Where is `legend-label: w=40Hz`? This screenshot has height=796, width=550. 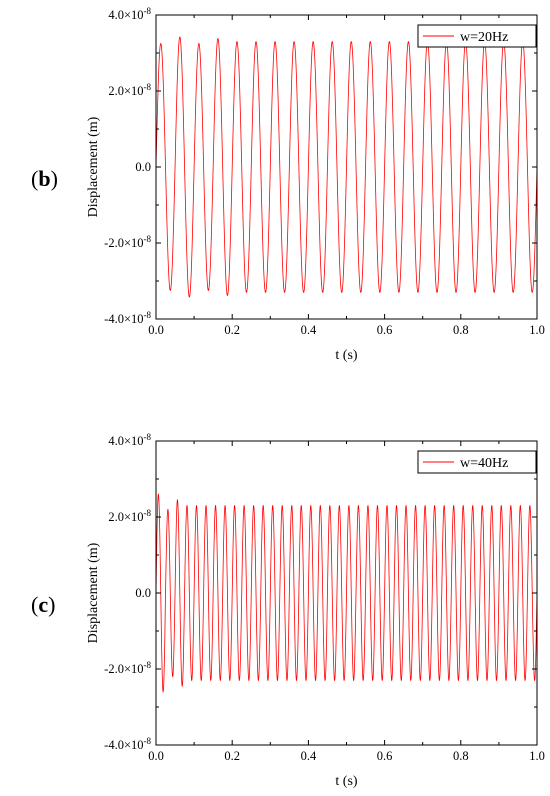
legend-label: w=40Hz is located at coordinates (484, 463).